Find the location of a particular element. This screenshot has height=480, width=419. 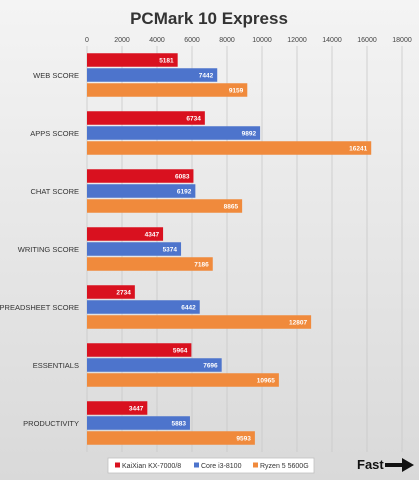

x-tick-label: 14000 is located at coordinates (332, 40).